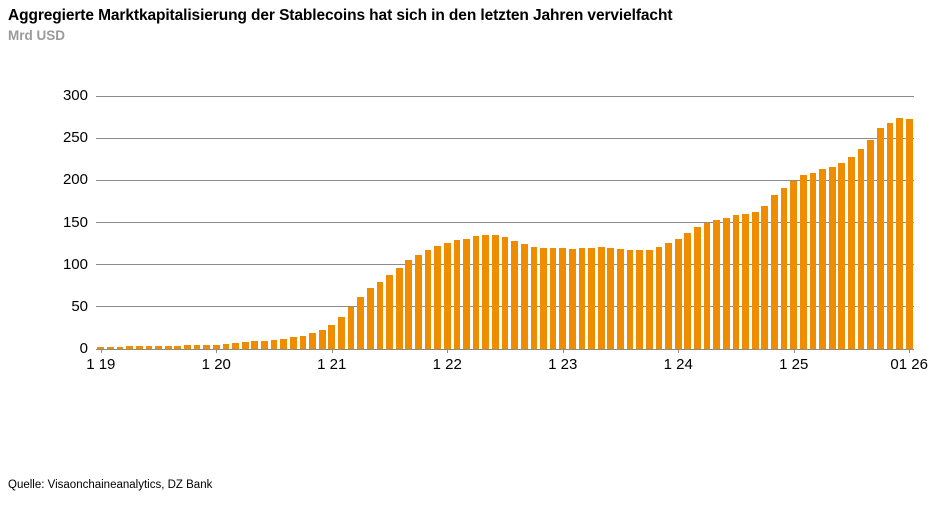 The width and height of the screenshot is (941, 510). What do you see at coordinates (216, 364) in the screenshot?
I see `x-axis-tick-label: 1 20` at bounding box center [216, 364].